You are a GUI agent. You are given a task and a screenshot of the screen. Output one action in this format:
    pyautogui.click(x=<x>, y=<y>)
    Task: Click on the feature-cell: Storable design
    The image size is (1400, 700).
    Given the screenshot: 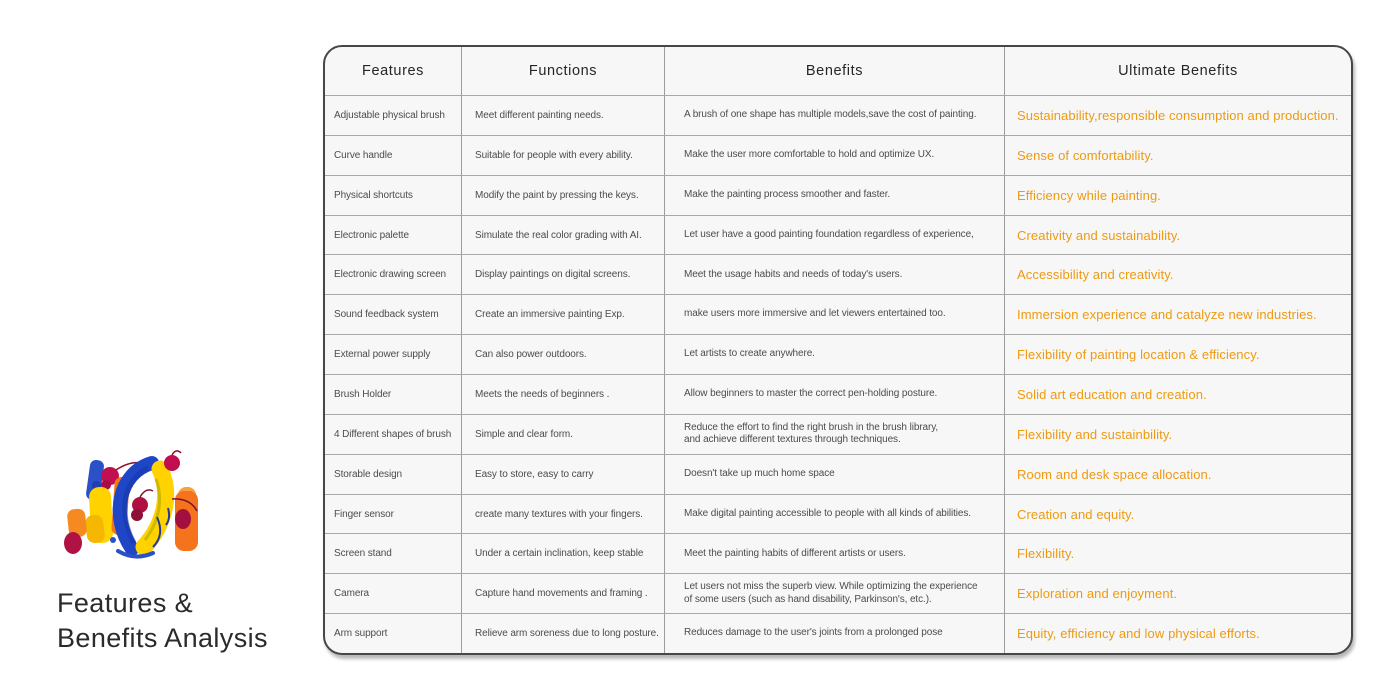 What is the action you would take?
    pyautogui.click(x=393, y=474)
    